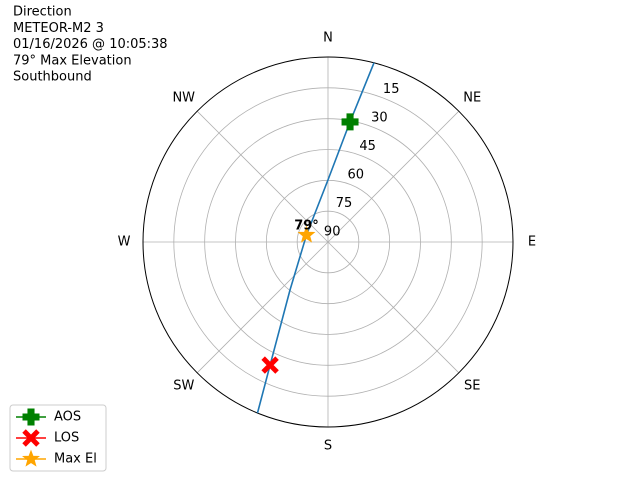  Describe the element at coordinates (52, 77) in the screenshot. I see `title-line: Southbound` at that location.